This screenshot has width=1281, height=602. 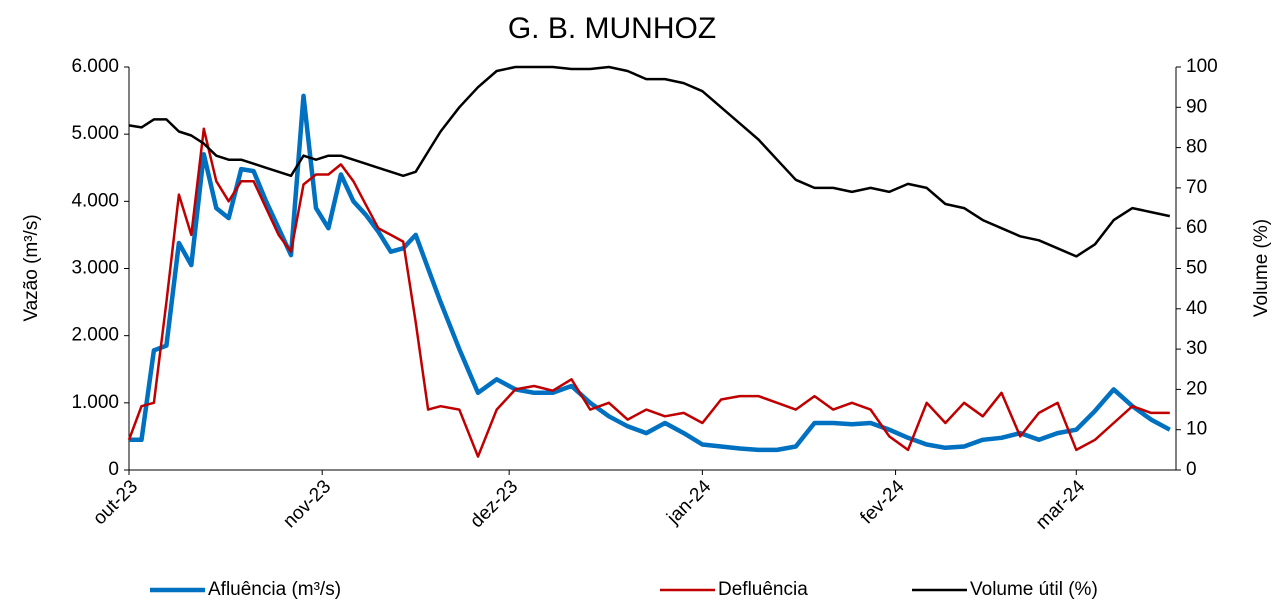 What do you see at coordinates (1196, 268) in the screenshot?
I see `y2-tick-label: 50` at bounding box center [1196, 268].